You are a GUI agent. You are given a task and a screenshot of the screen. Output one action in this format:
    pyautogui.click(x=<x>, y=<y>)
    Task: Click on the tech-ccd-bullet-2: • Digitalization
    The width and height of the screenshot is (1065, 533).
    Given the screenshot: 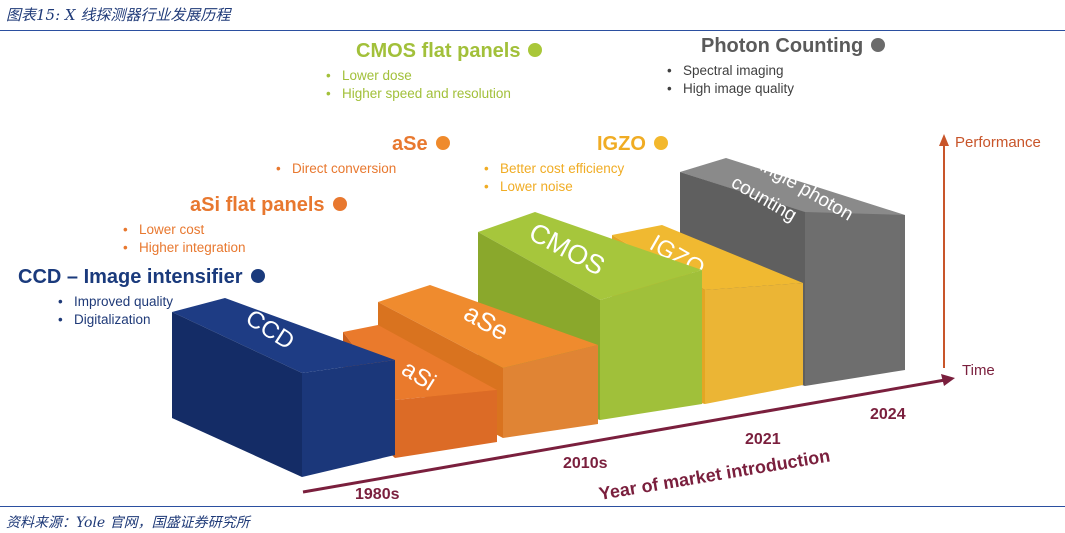 What is the action you would take?
    pyautogui.click(x=104, y=319)
    